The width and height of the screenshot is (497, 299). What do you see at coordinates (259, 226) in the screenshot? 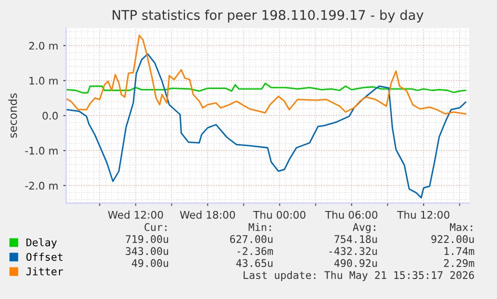
I see `text: Min:` at bounding box center [259, 226].